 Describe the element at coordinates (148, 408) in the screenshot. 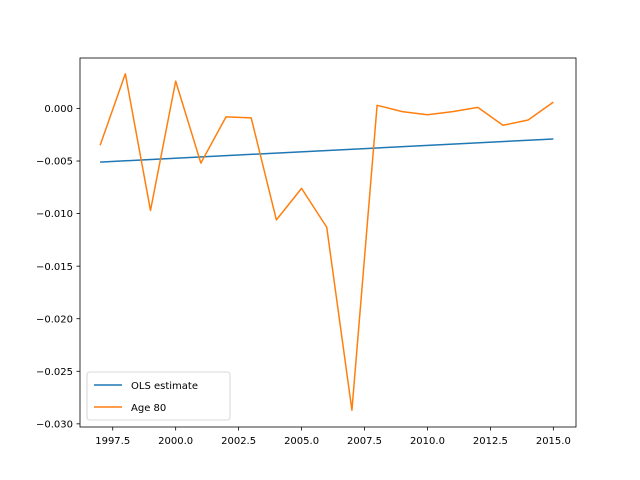

I see `legend-label-1: Age 80` at that location.